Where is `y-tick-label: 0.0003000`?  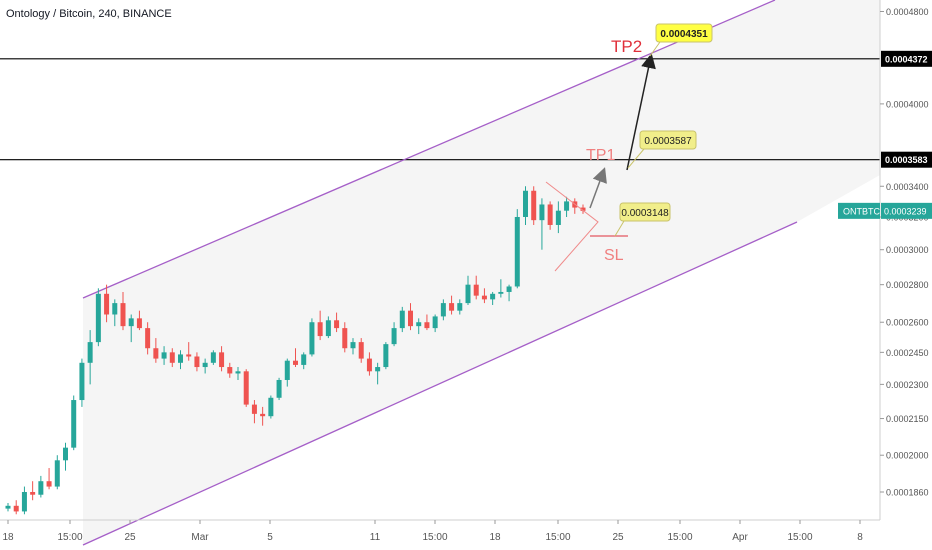 y-tick-label: 0.0003000 is located at coordinates (907, 250).